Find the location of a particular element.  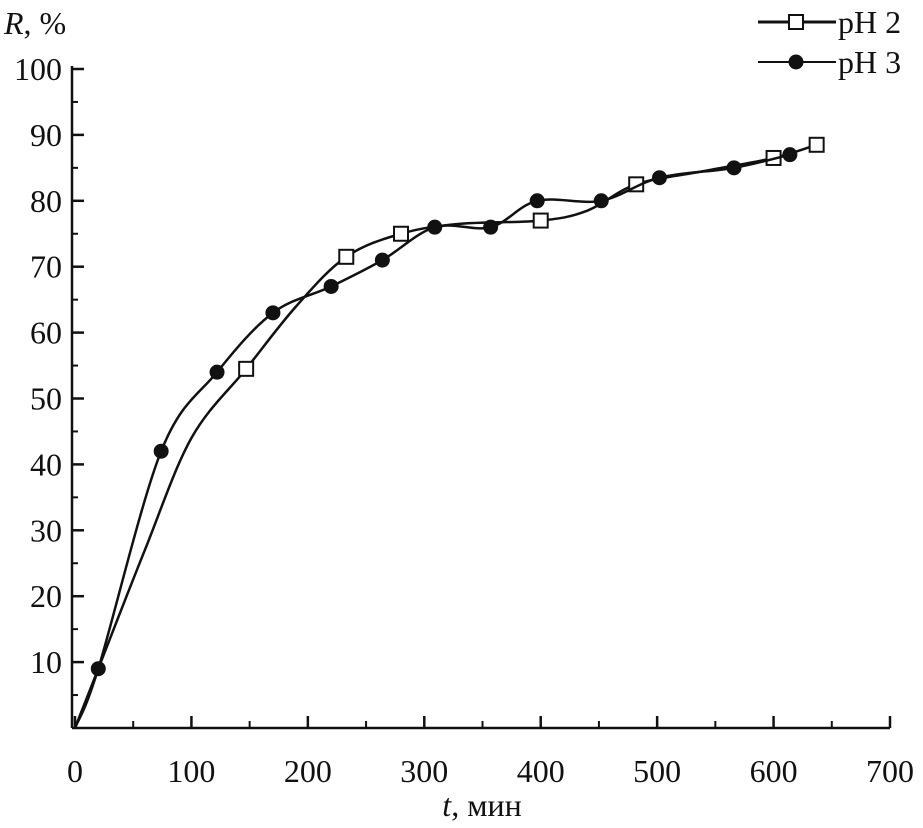

x-tick-label: 100 is located at coordinates (191, 771).